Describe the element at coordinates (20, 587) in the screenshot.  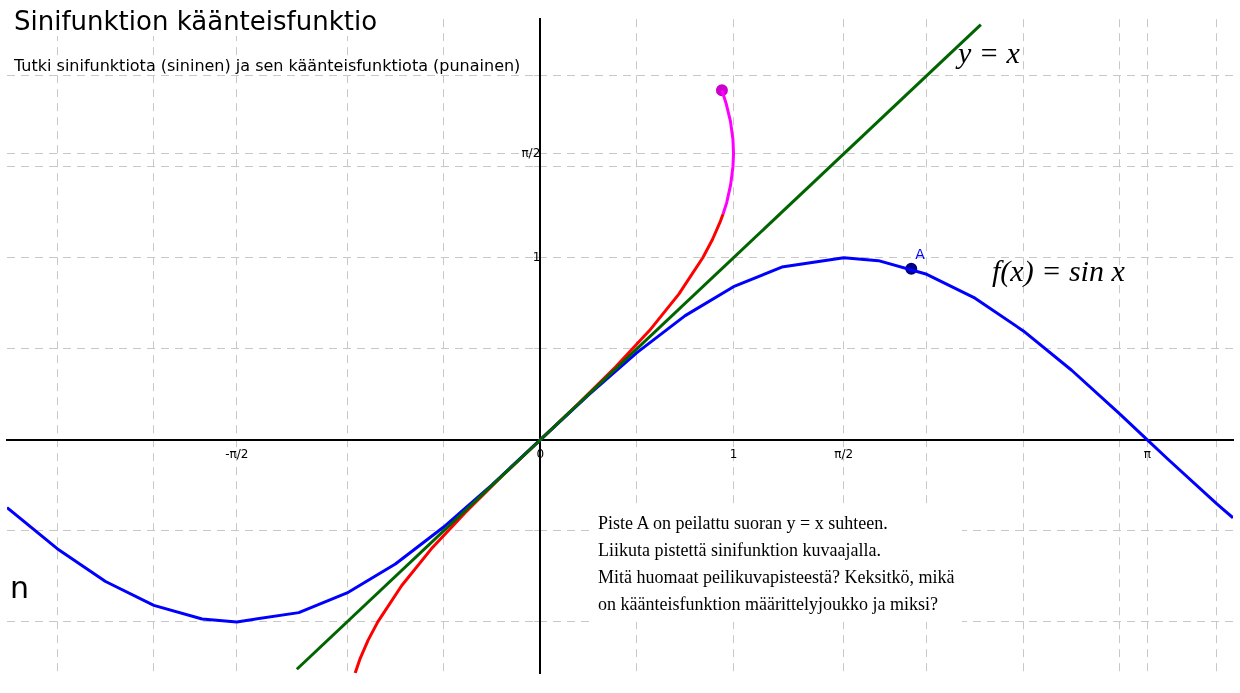
I see `annotation: n` at that location.